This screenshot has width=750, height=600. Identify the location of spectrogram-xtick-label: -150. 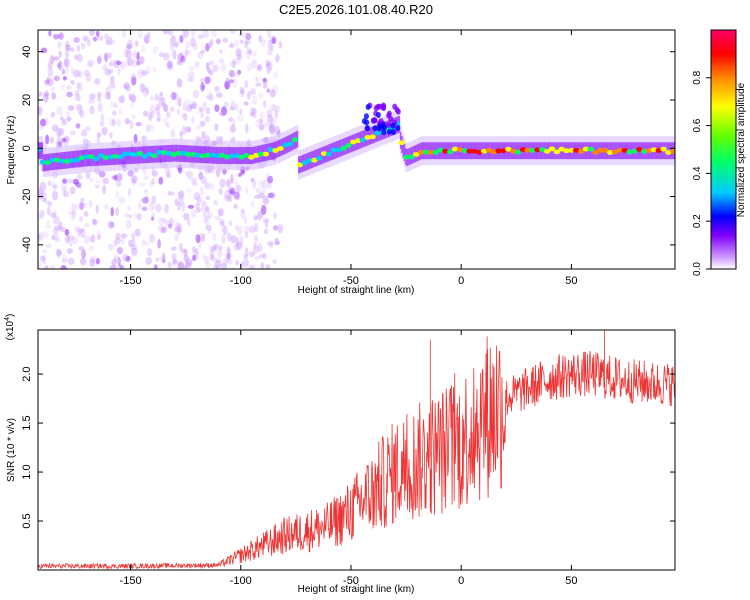
(131, 281).